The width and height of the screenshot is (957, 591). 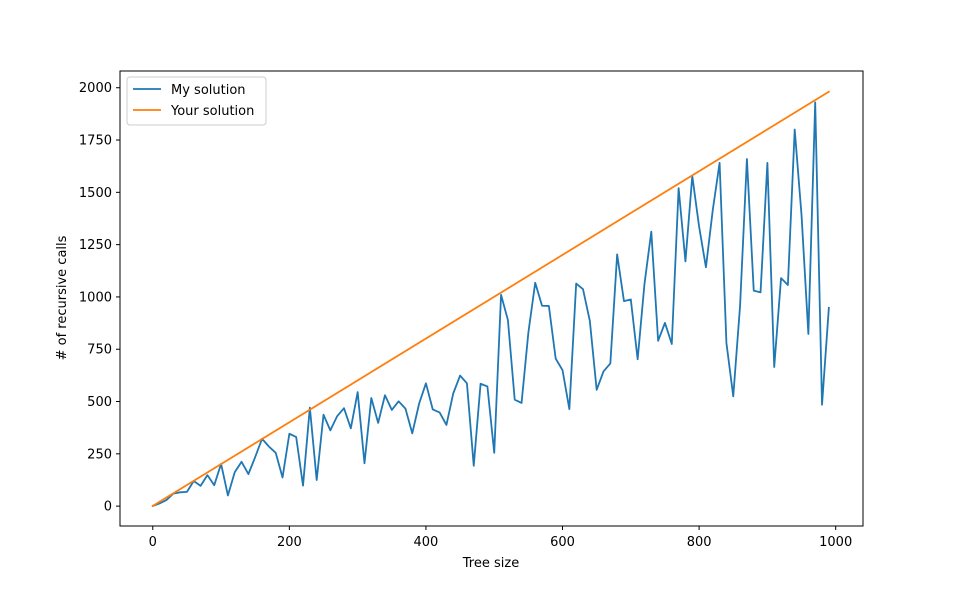 What do you see at coordinates (500, 538) in the screenshot?
I see `x-axis: 0 200 400 600 800 1000` at bounding box center [500, 538].